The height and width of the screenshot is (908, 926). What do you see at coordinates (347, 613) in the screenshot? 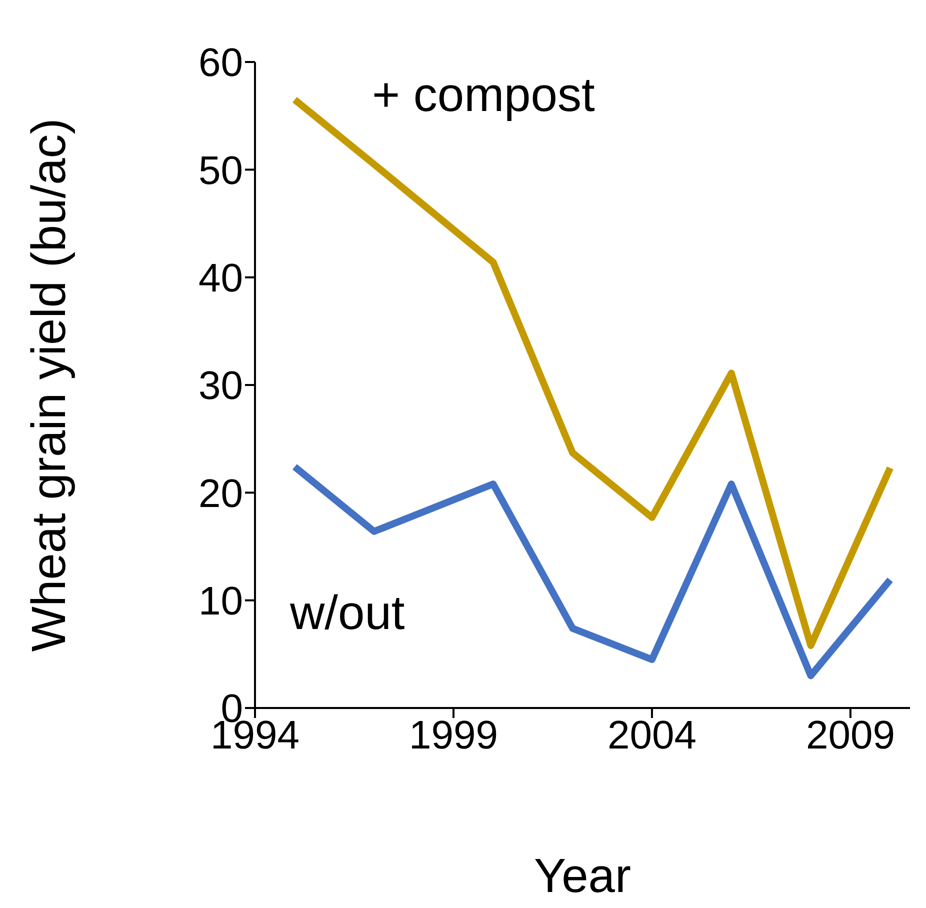
I see `series-label: w/out` at bounding box center [347, 613].